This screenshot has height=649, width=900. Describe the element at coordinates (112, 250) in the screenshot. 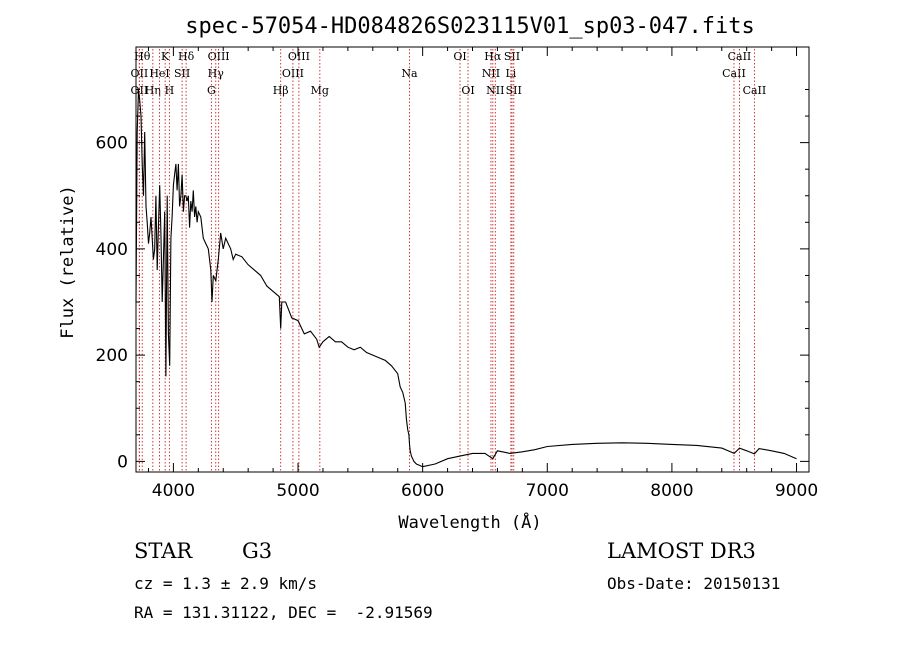

I see `y-tick-label: 400` at that location.